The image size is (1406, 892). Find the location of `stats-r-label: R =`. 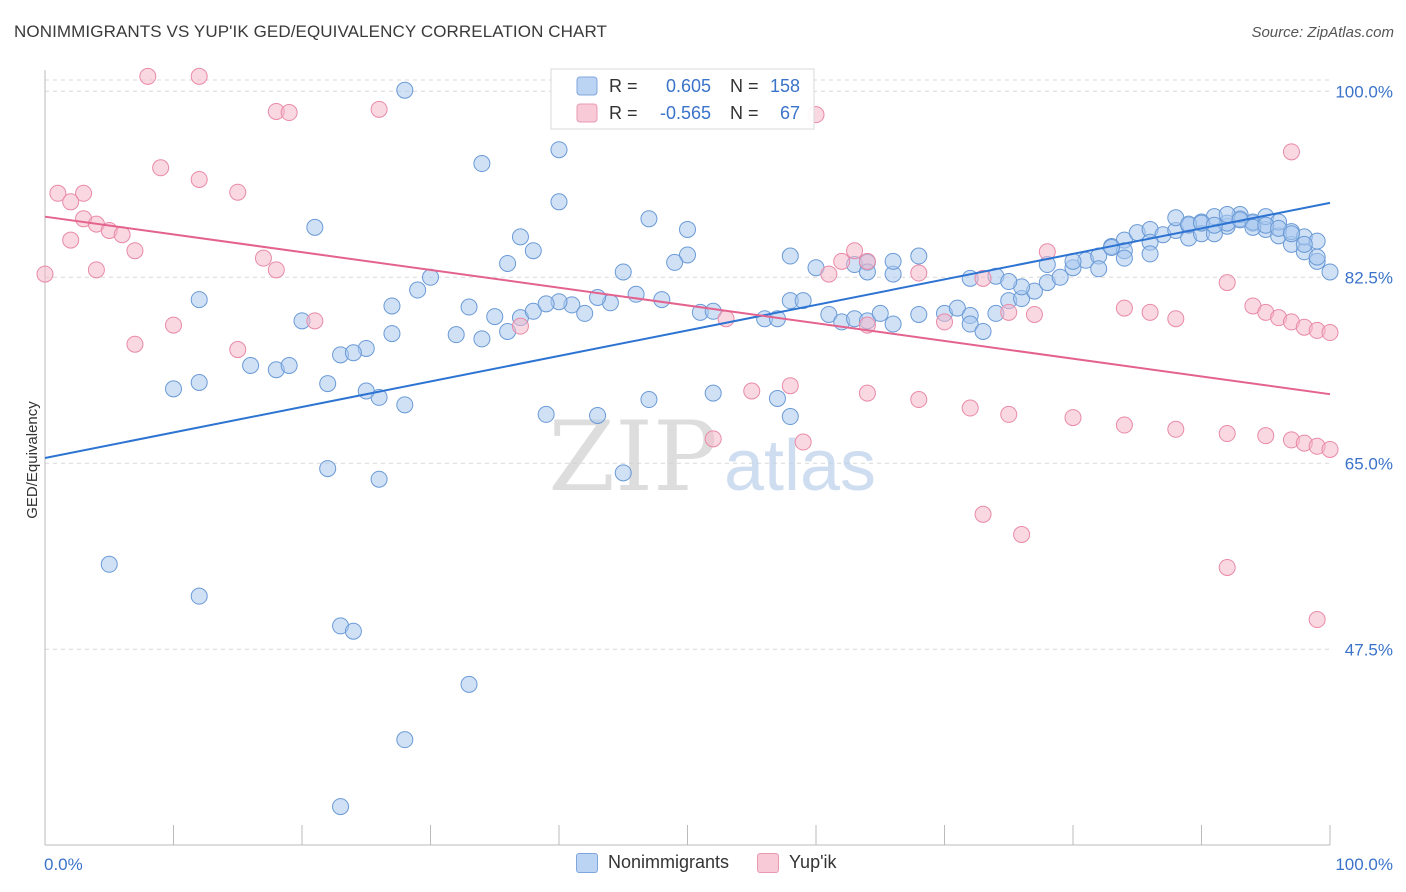

stats-r-label: R = is located at coordinates (623, 86).